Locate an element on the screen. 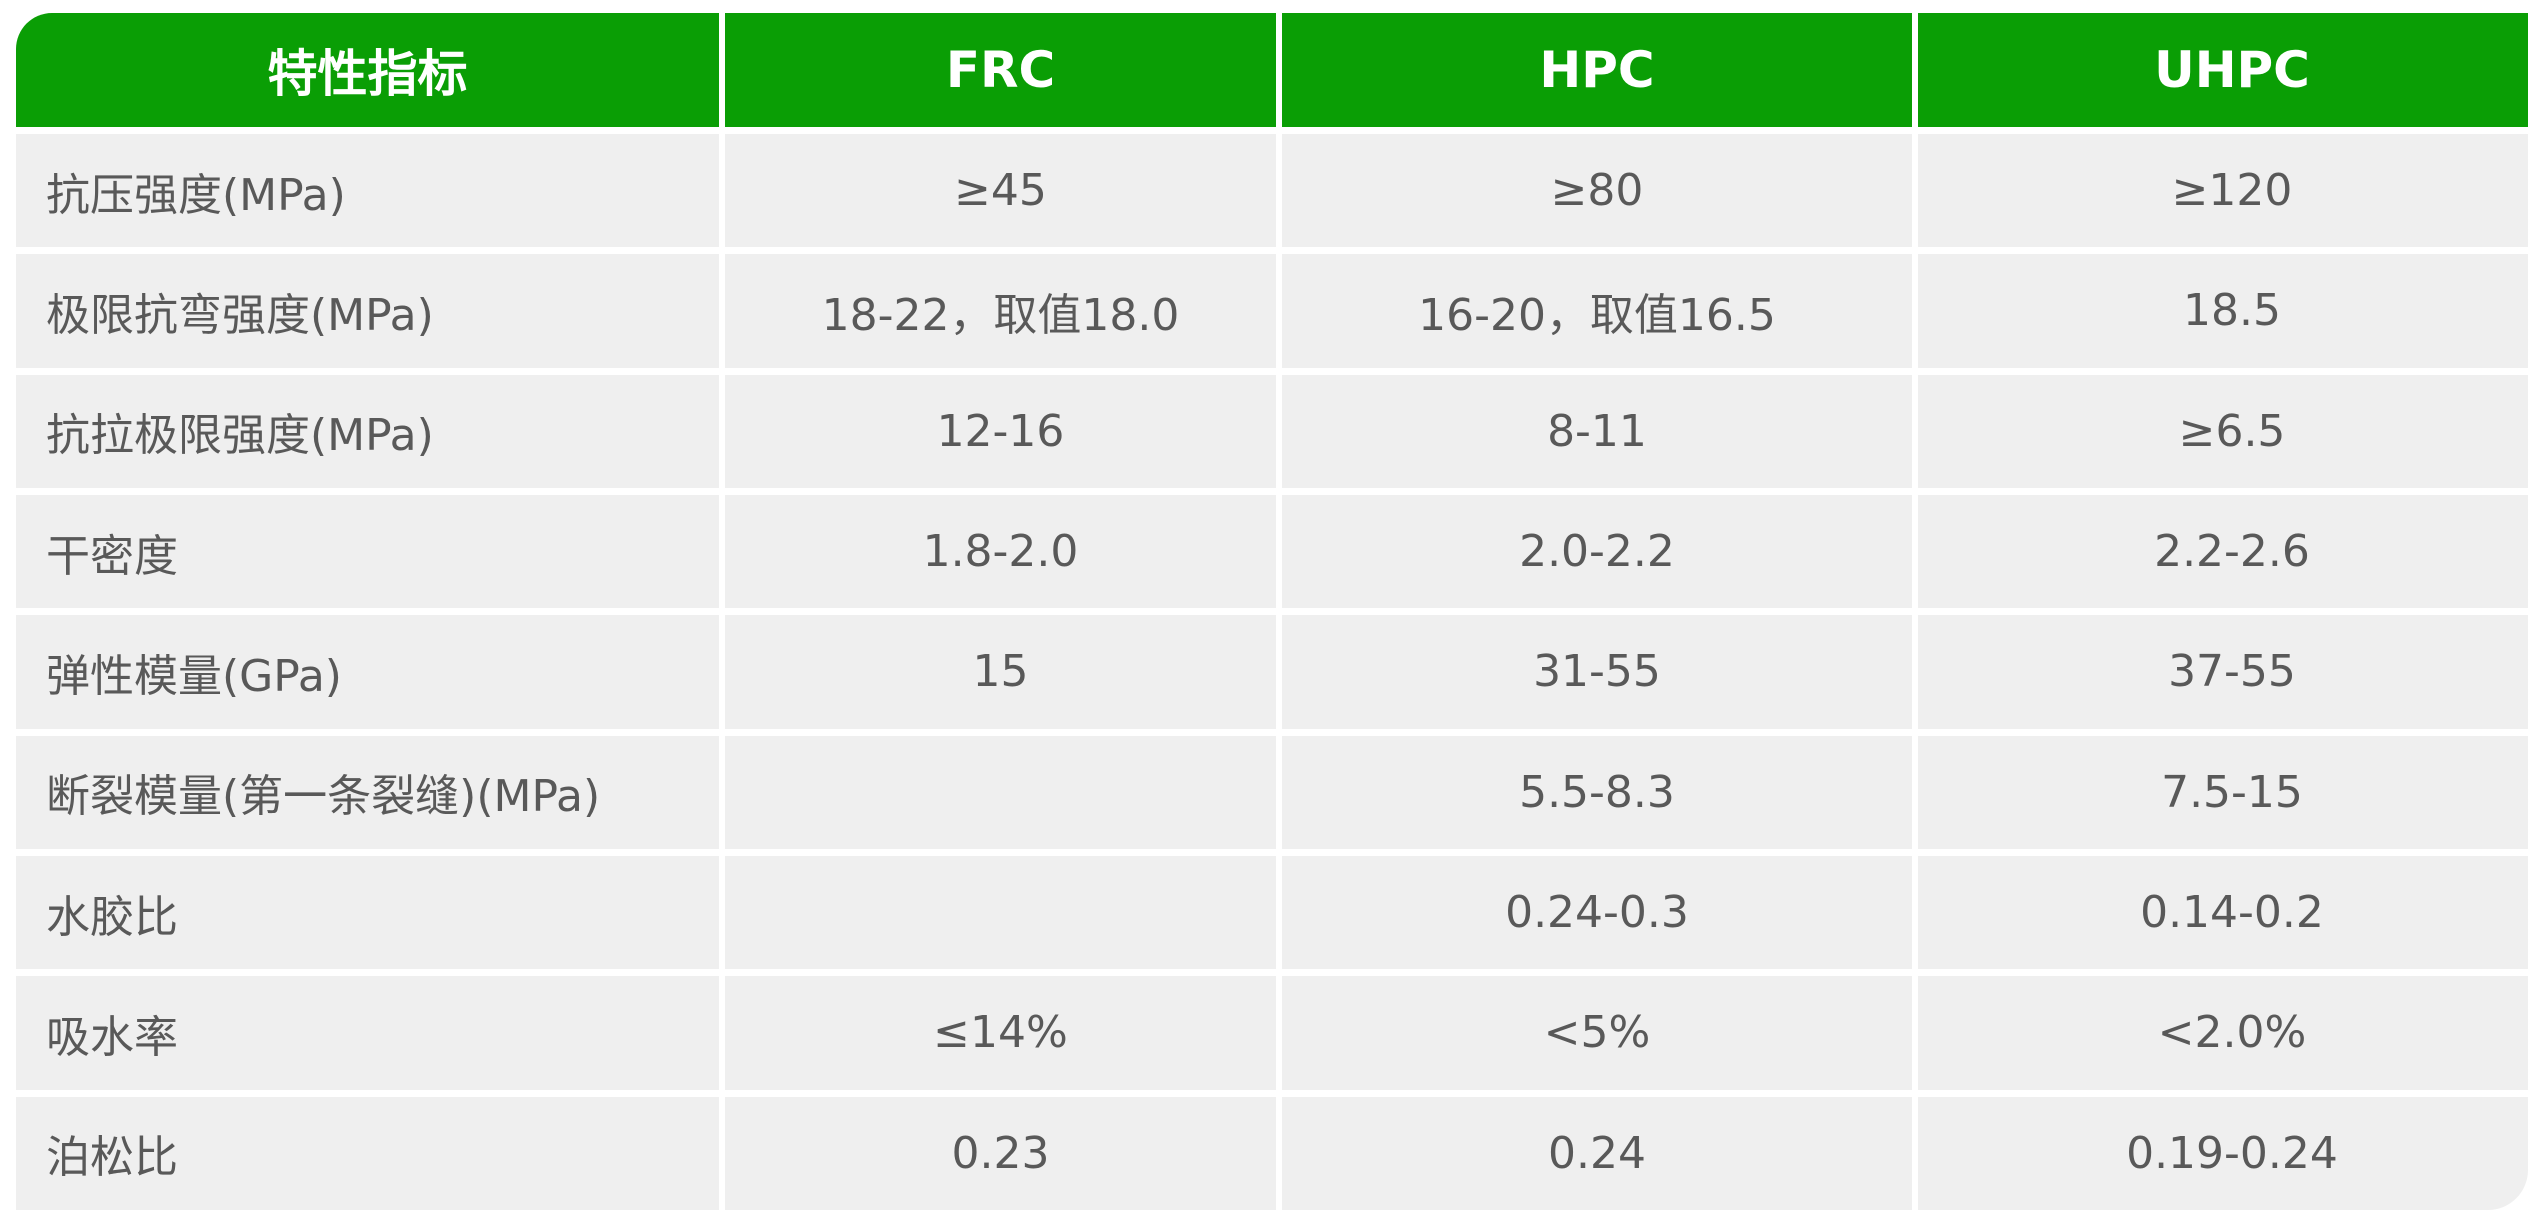 This screenshot has height=1230, width=2544. row-label: 断裂模量(第一条裂缝)(MPa) is located at coordinates (367, 792).